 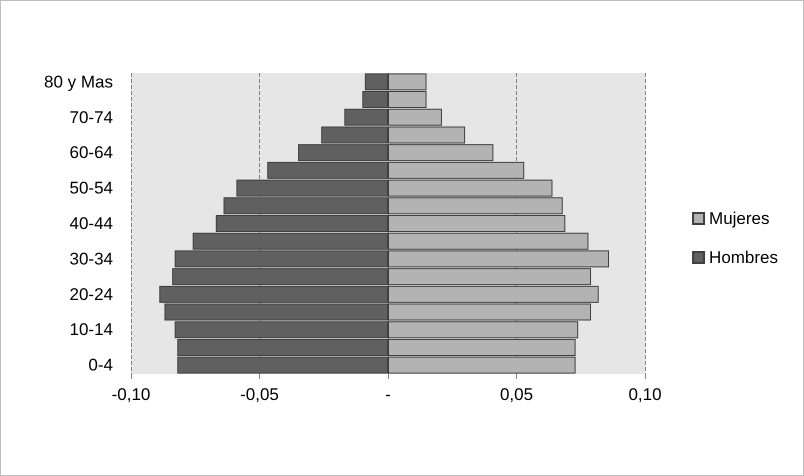 I want to click on y-tick-label: 30-34, so click(x=91, y=258).